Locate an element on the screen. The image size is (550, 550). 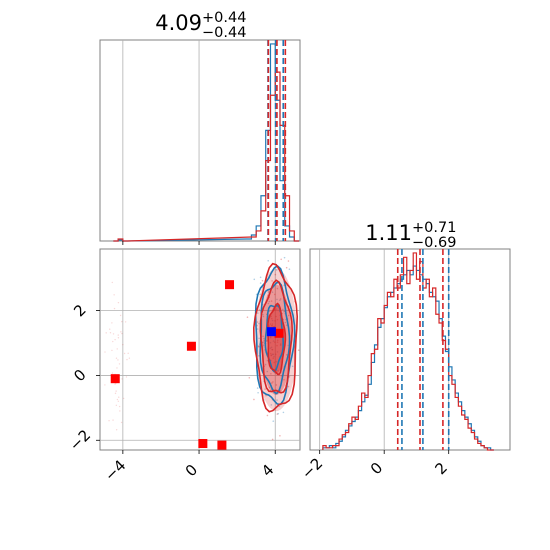
marginal-x-title-value: 4.09 is located at coordinates (178, 23).